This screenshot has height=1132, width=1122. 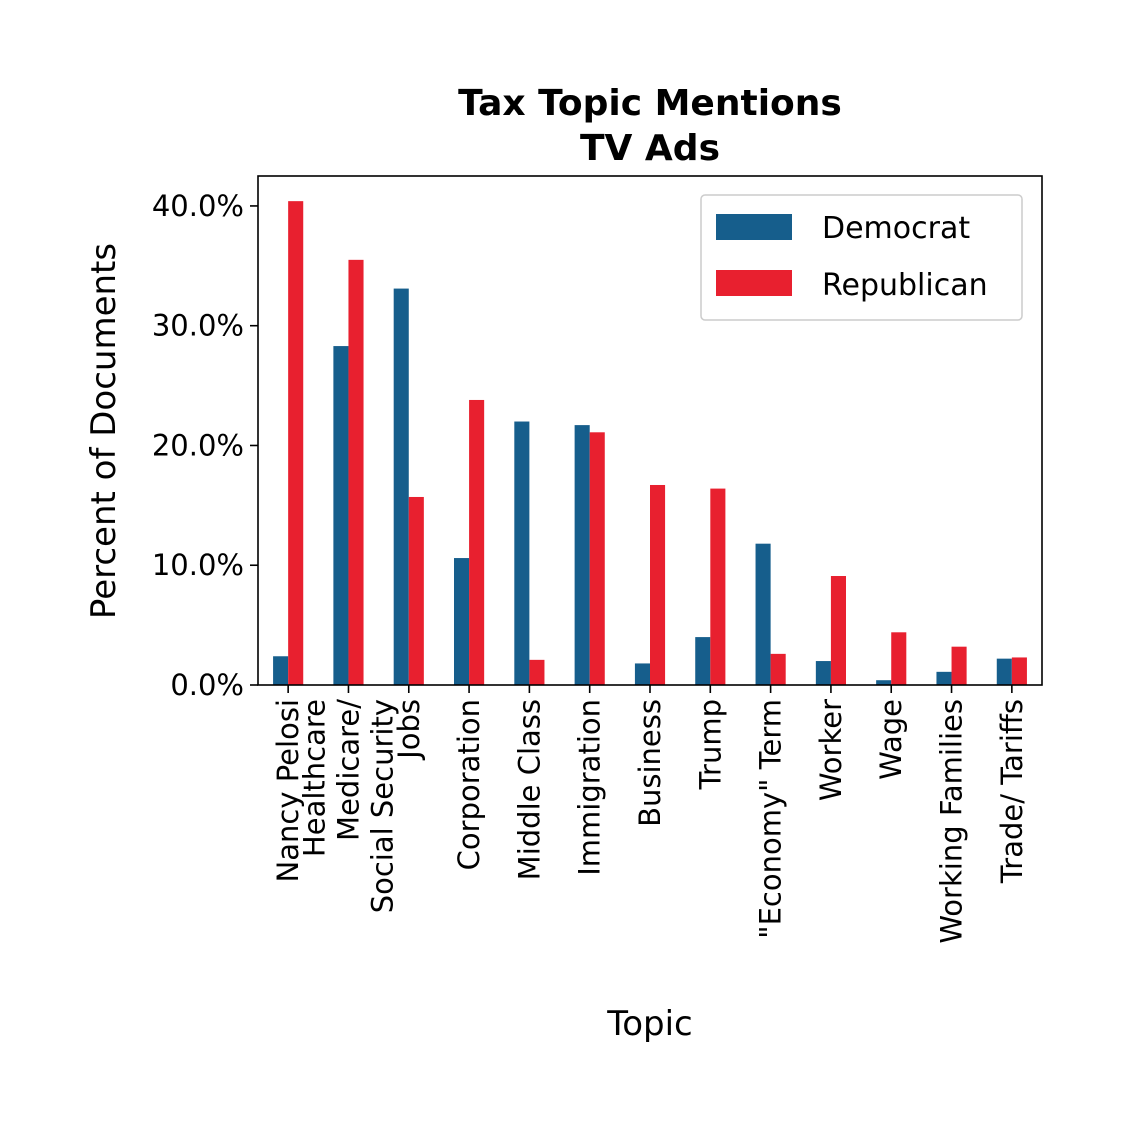 I want to click on x-tick-label: Worker, so click(x=831, y=750).